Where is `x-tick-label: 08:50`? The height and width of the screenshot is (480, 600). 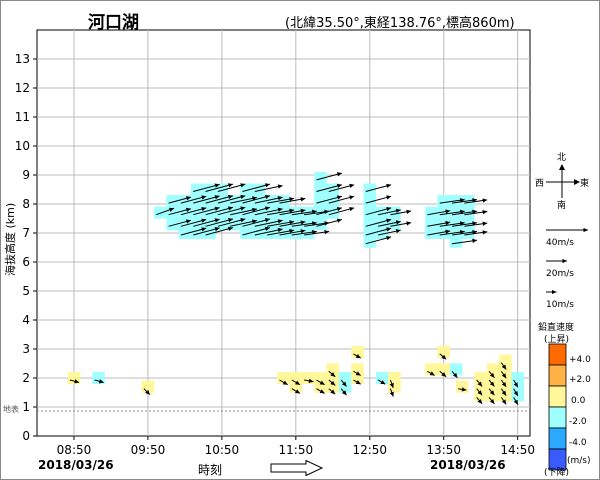
x-tick-label: 08:50 is located at coordinates (74, 450).